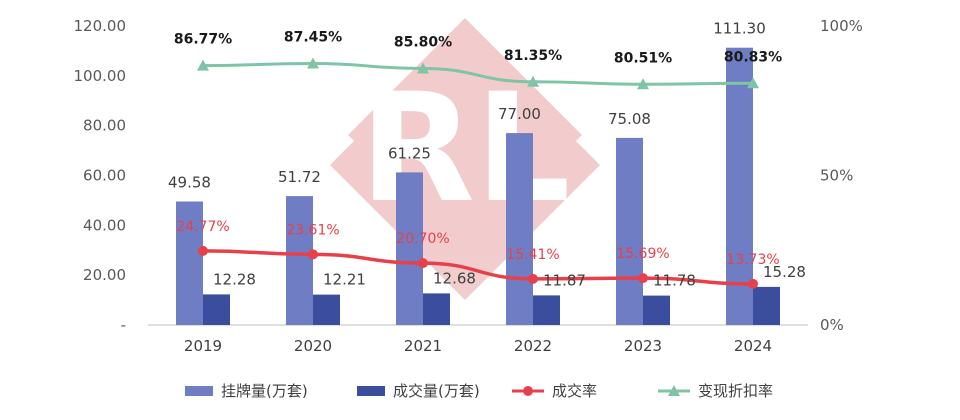 The height and width of the screenshot is (420, 960). I want to click on y-left-tick: -, so click(123, 325).